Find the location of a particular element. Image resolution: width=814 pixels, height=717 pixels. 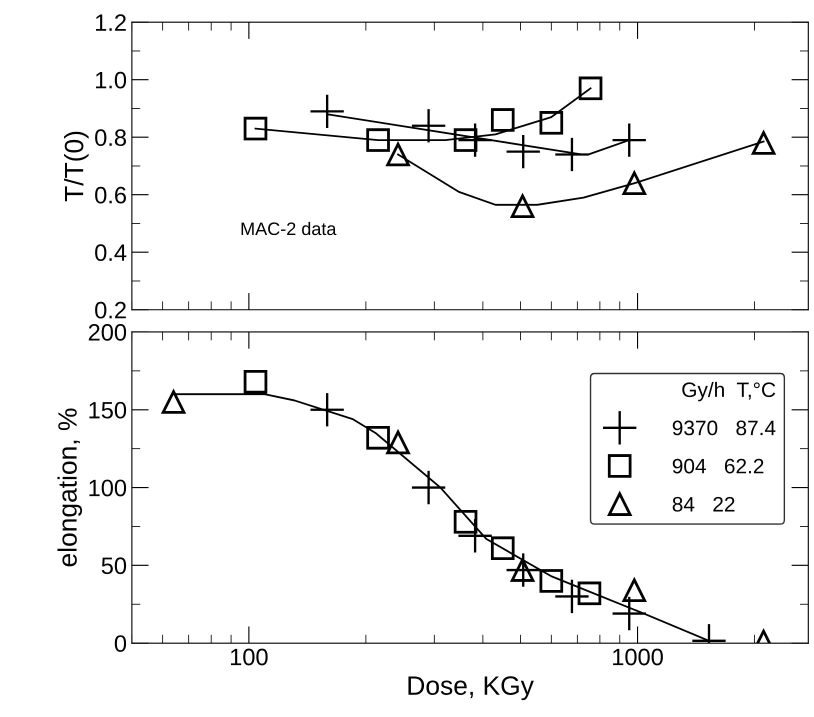

x-tick-label: 1000 is located at coordinates (638, 657).